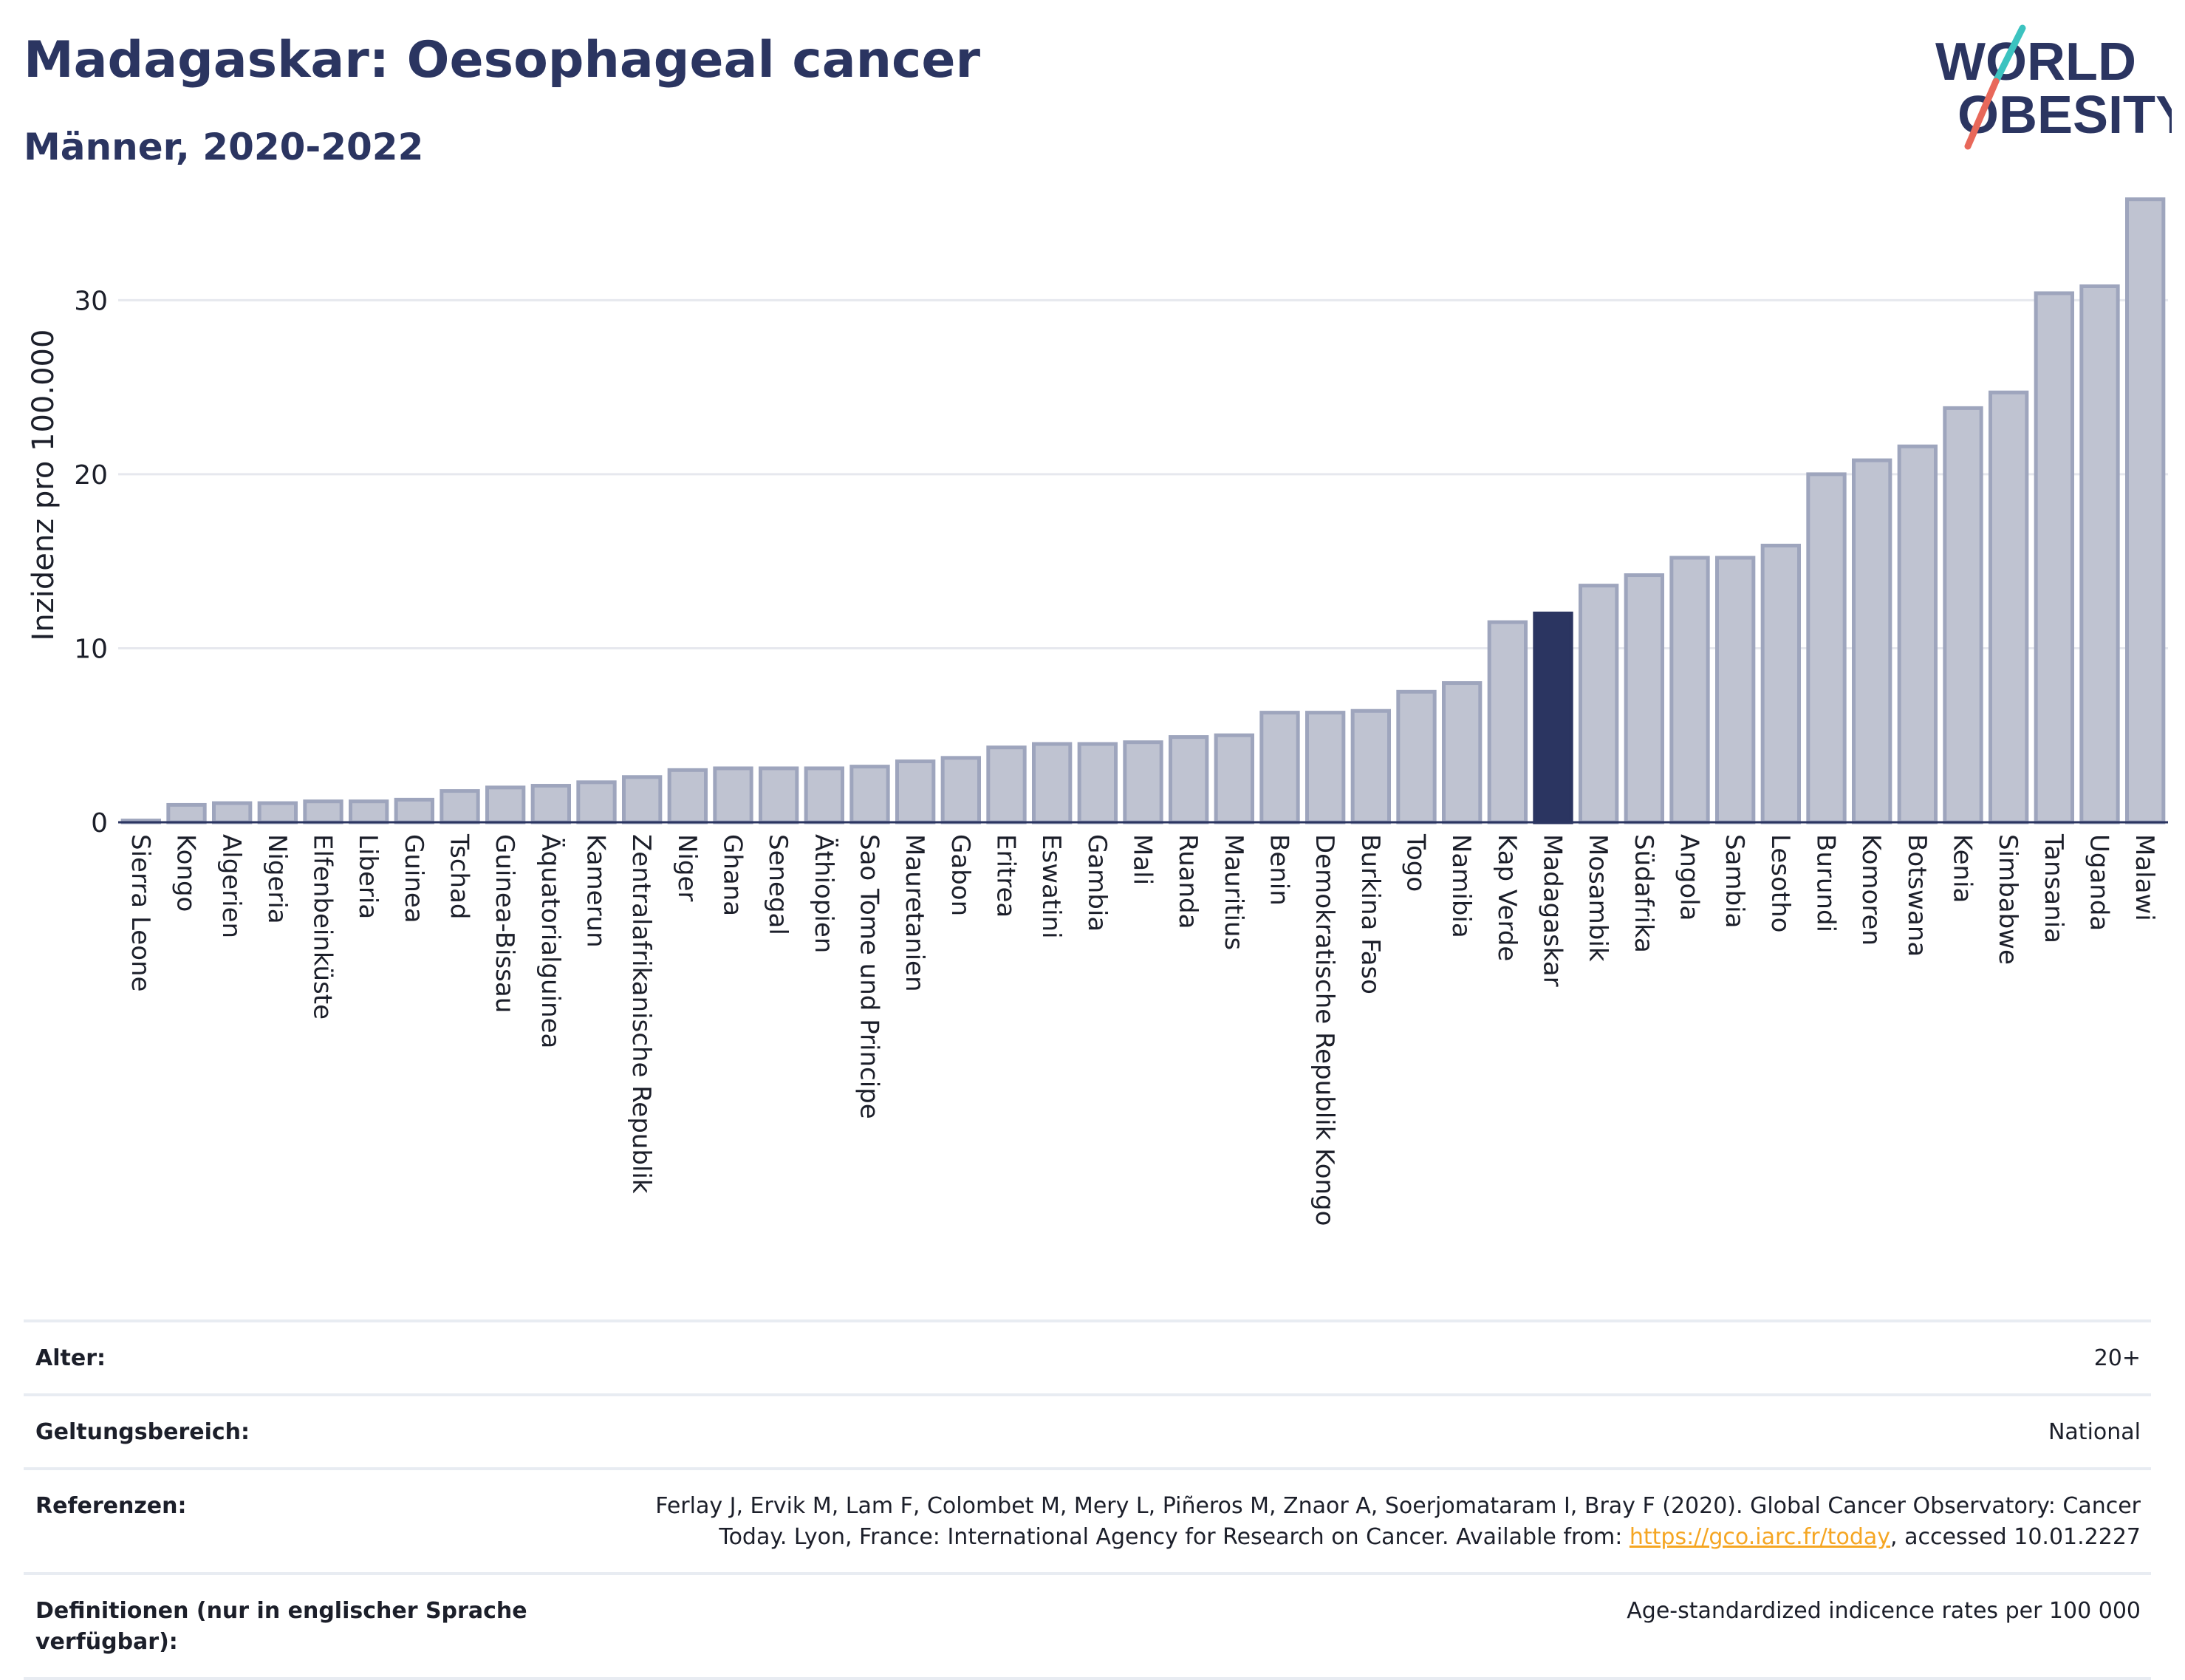 This screenshot has width=2185, height=1680. What do you see at coordinates (733, 875) in the screenshot?
I see `x-tick-label: Ghana` at bounding box center [733, 875].